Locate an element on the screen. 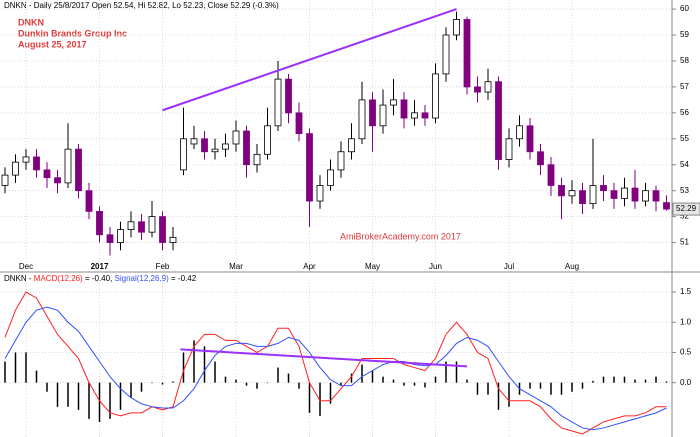 The image size is (700, 437). y-tick-label: 54 is located at coordinates (684, 164).